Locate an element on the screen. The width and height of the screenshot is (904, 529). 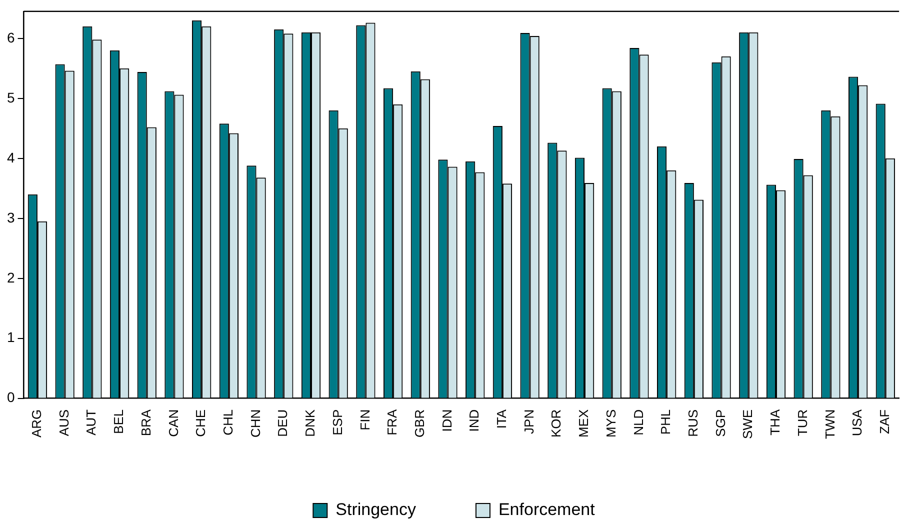
x-tick-label: MYS is located at coordinates (610, 423).